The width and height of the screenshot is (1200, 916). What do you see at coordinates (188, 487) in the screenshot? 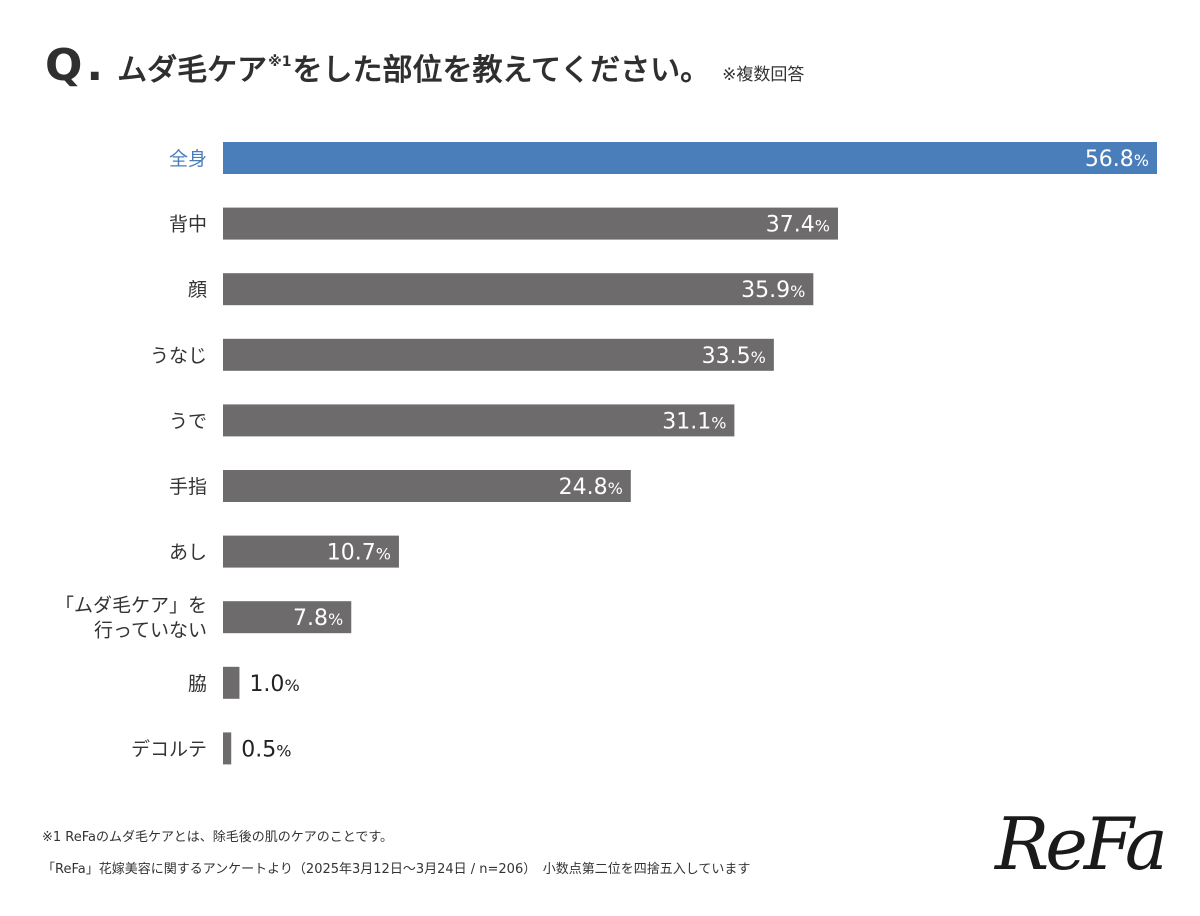
I see `category-label: 手指` at bounding box center [188, 487].